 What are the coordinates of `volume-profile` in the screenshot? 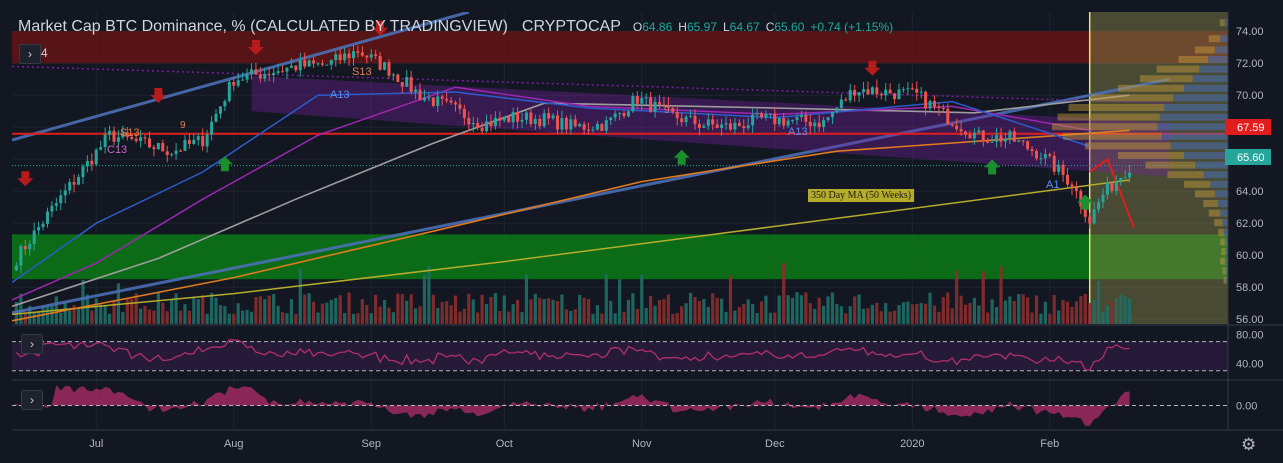 It's located at (1140, 151).